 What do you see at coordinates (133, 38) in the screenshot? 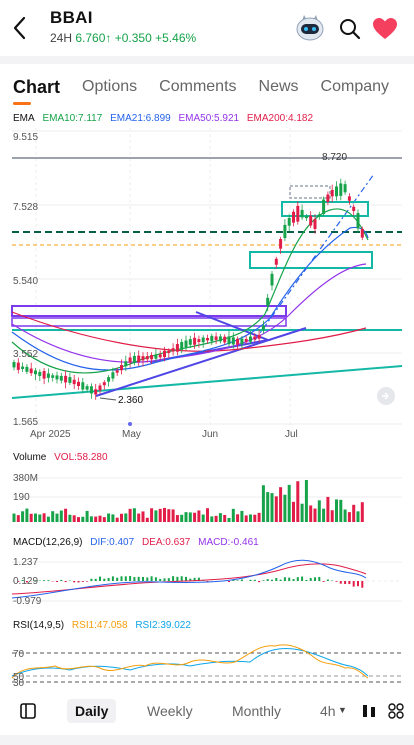
I see `change-value: +0.350` at bounding box center [133, 38].